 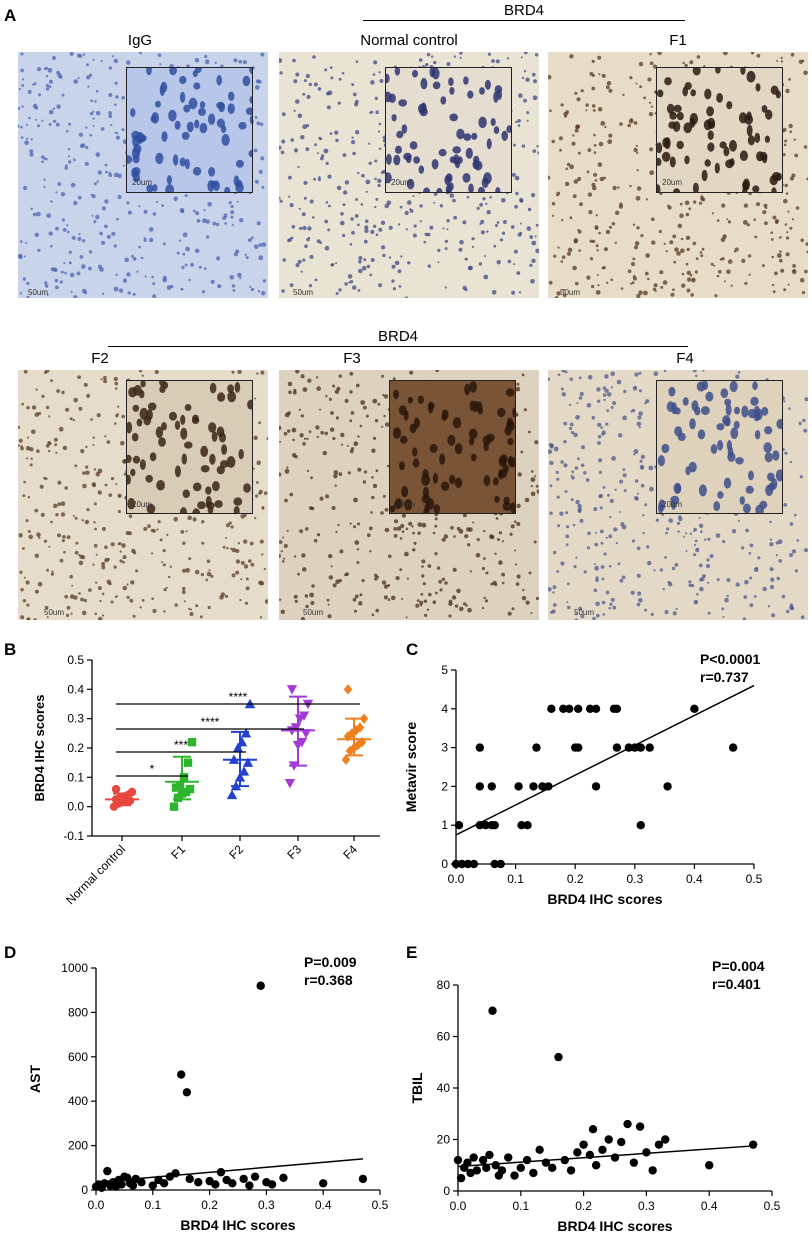 What do you see at coordinates (724, 677) in the screenshot?
I see `r-value-label: r=0.737` at bounding box center [724, 677].